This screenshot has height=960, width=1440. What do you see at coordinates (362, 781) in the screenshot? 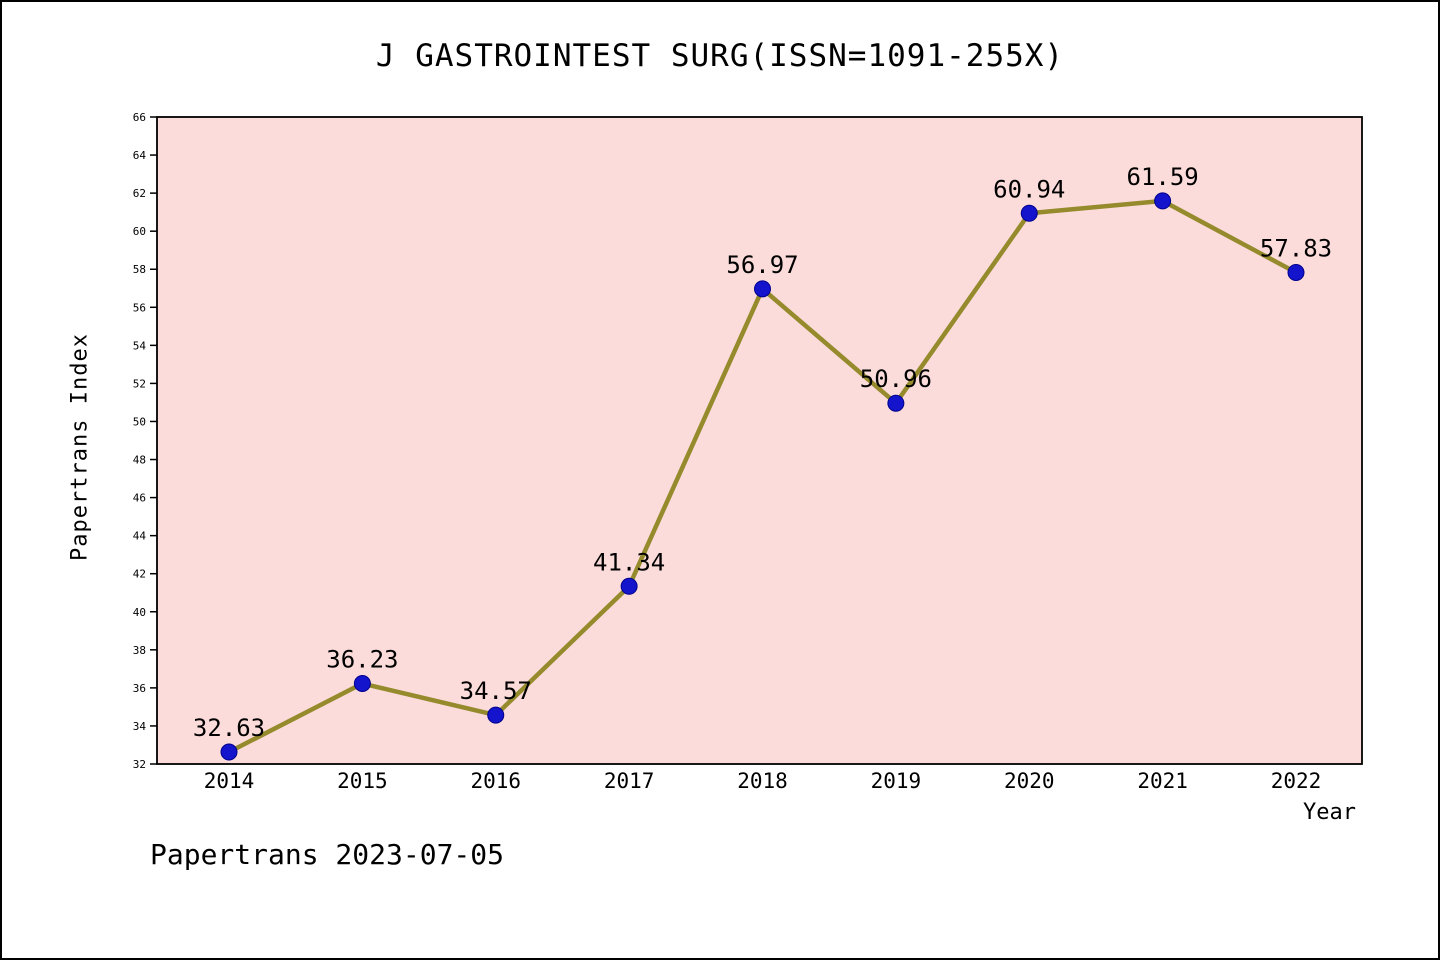
I see `x-tick-label: 2015` at bounding box center [362, 781].